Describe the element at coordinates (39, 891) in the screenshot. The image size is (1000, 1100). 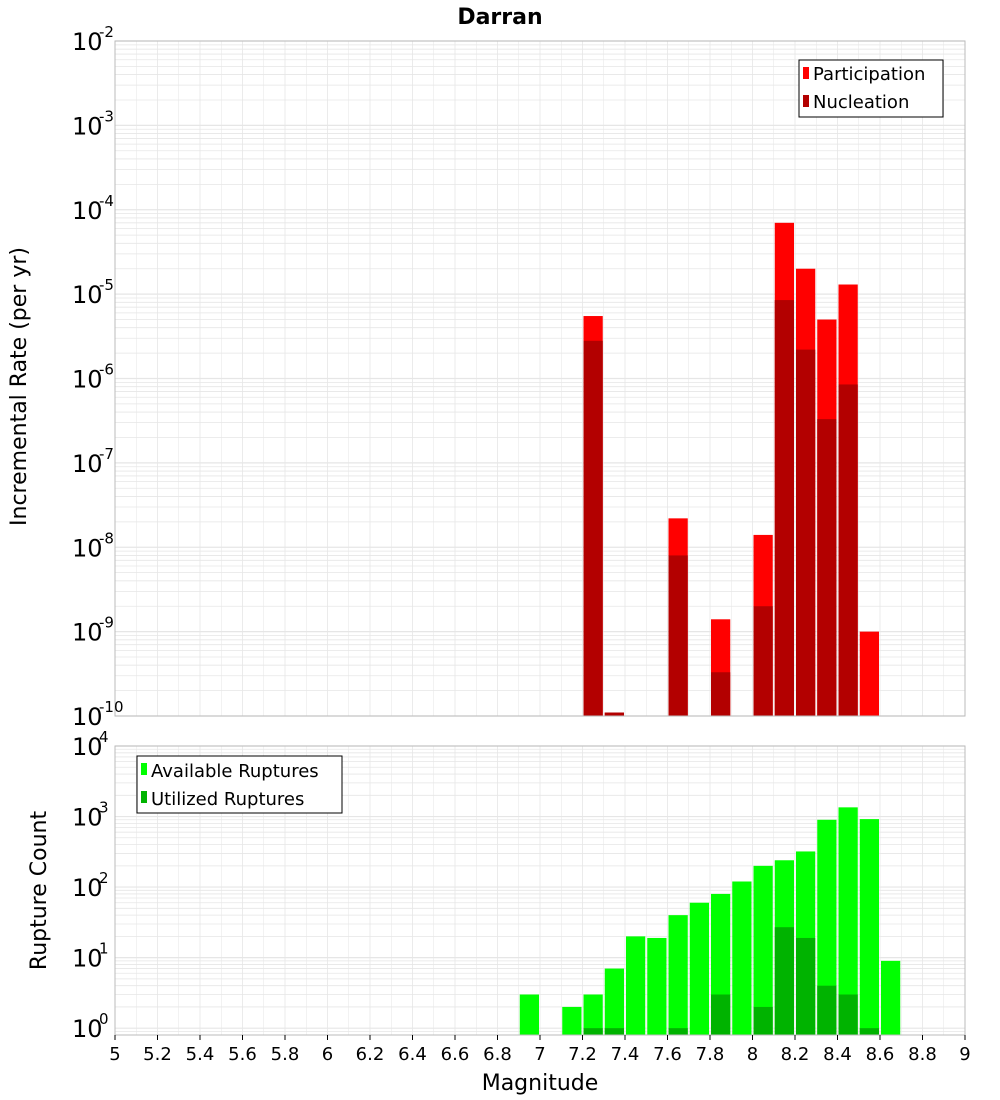
I see `count-y-axis-label: Rupture Count` at that location.